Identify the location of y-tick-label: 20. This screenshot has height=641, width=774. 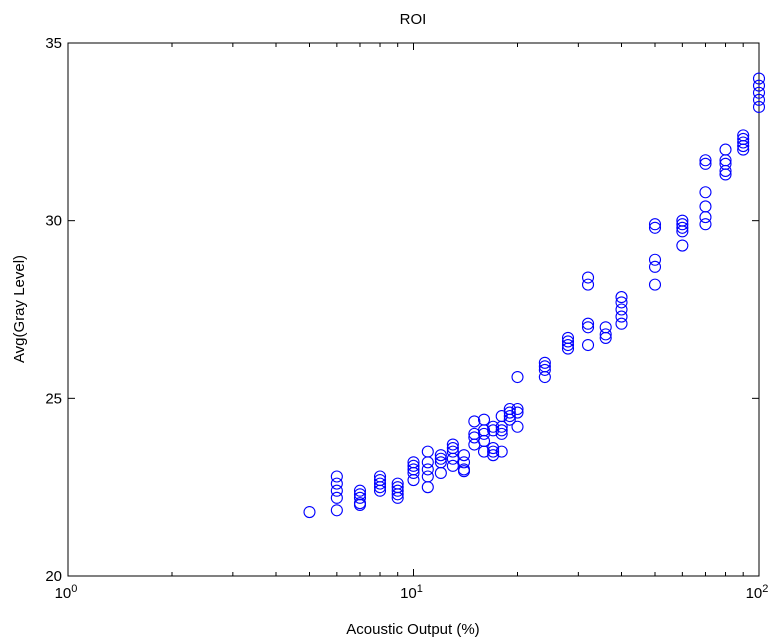
(53, 576).